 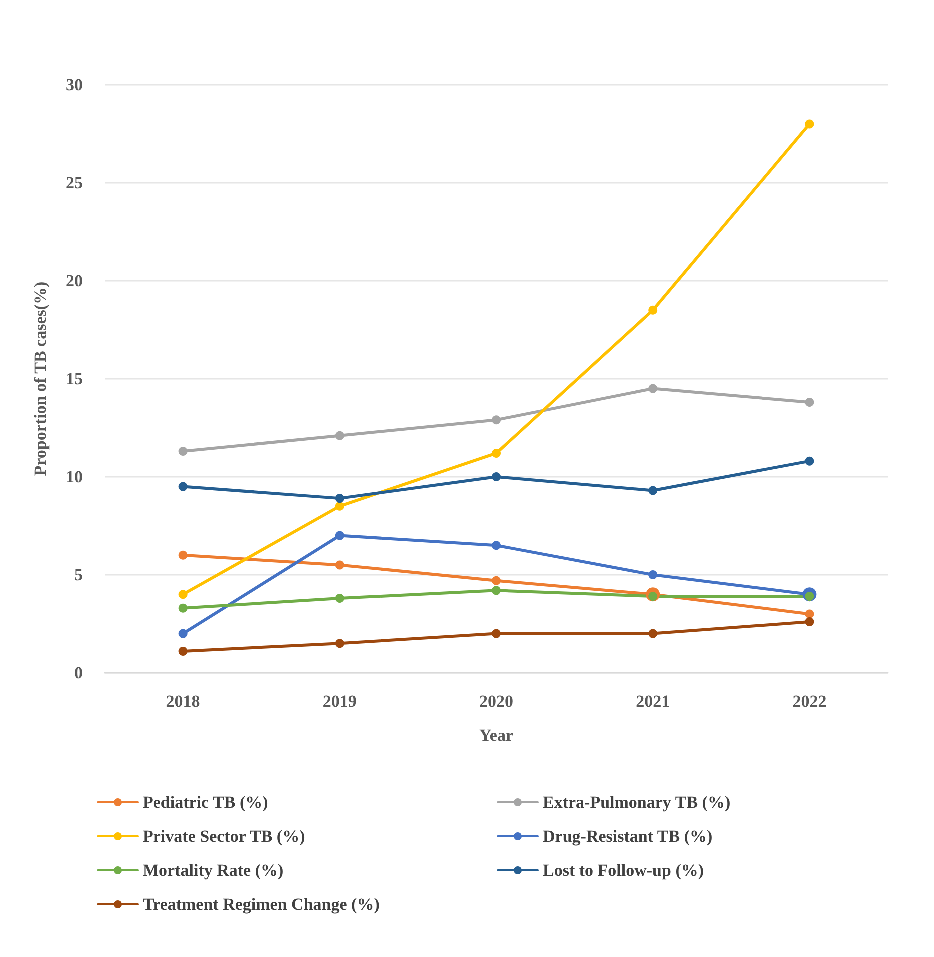 What do you see at coordinates (205, 802) in the screenshot?
I see `legend-label: Pediatric TB (%)` at bounding box center [205, 802].